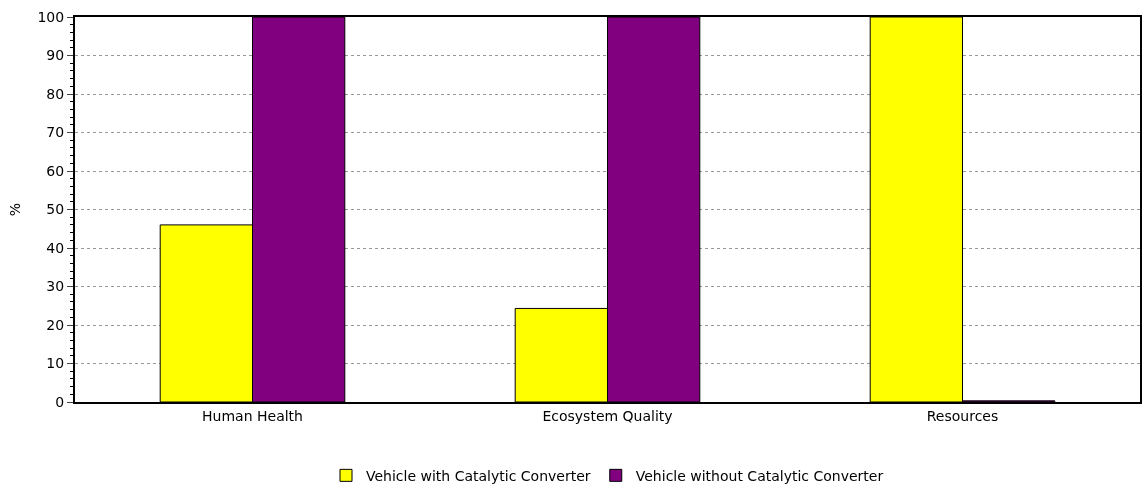 This screenshot has height=494, width=1144. I want to click on y-tick-label: 40, so click(55, 247).